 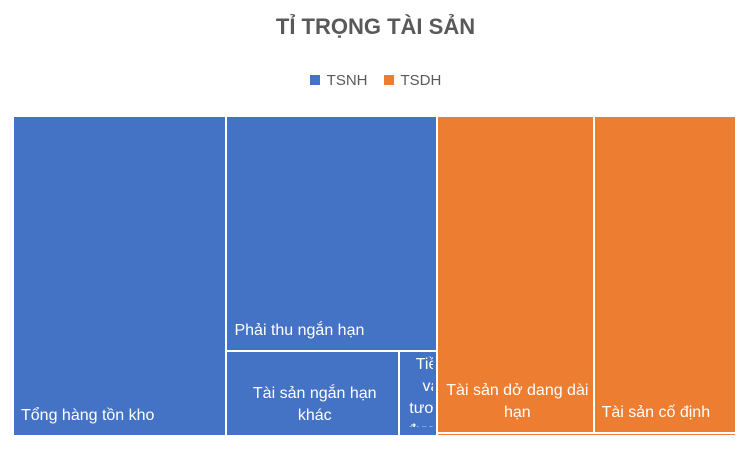 What do you see at coordinates (347, 80) in the screenshot?
I see `legend-label: TSNH` at bounding box center [347, 80].